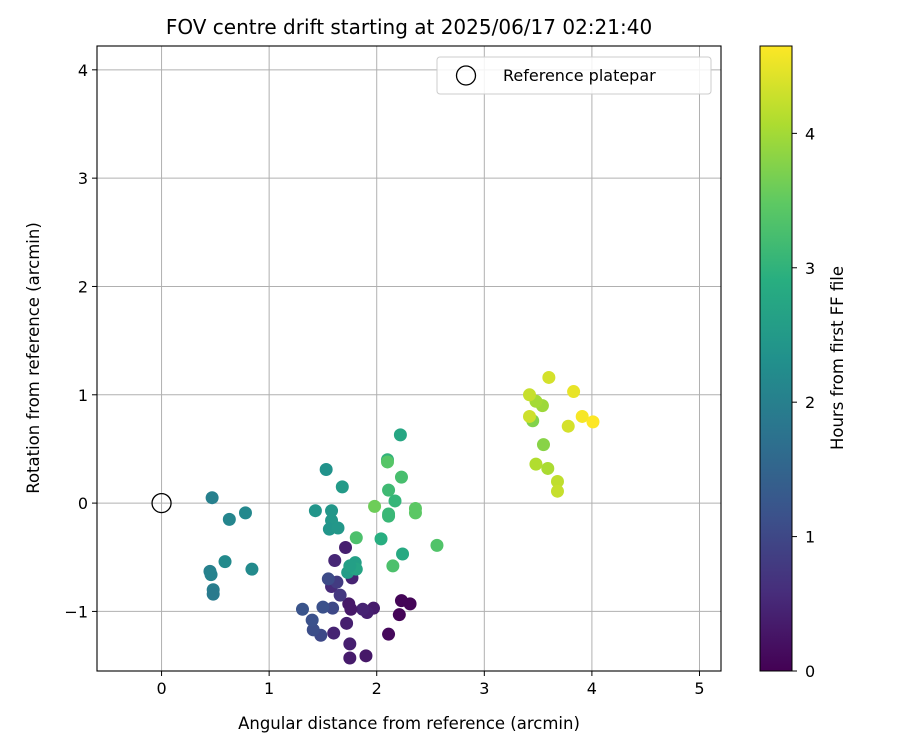  I want to click on legend: Reference platepar, so click(574, 75).